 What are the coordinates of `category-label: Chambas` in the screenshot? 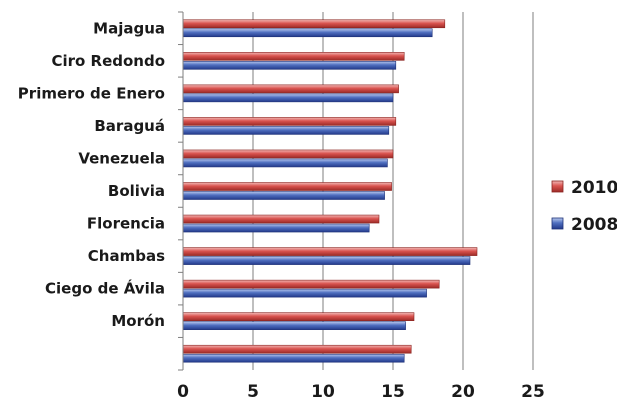 It's located at (126, 256).